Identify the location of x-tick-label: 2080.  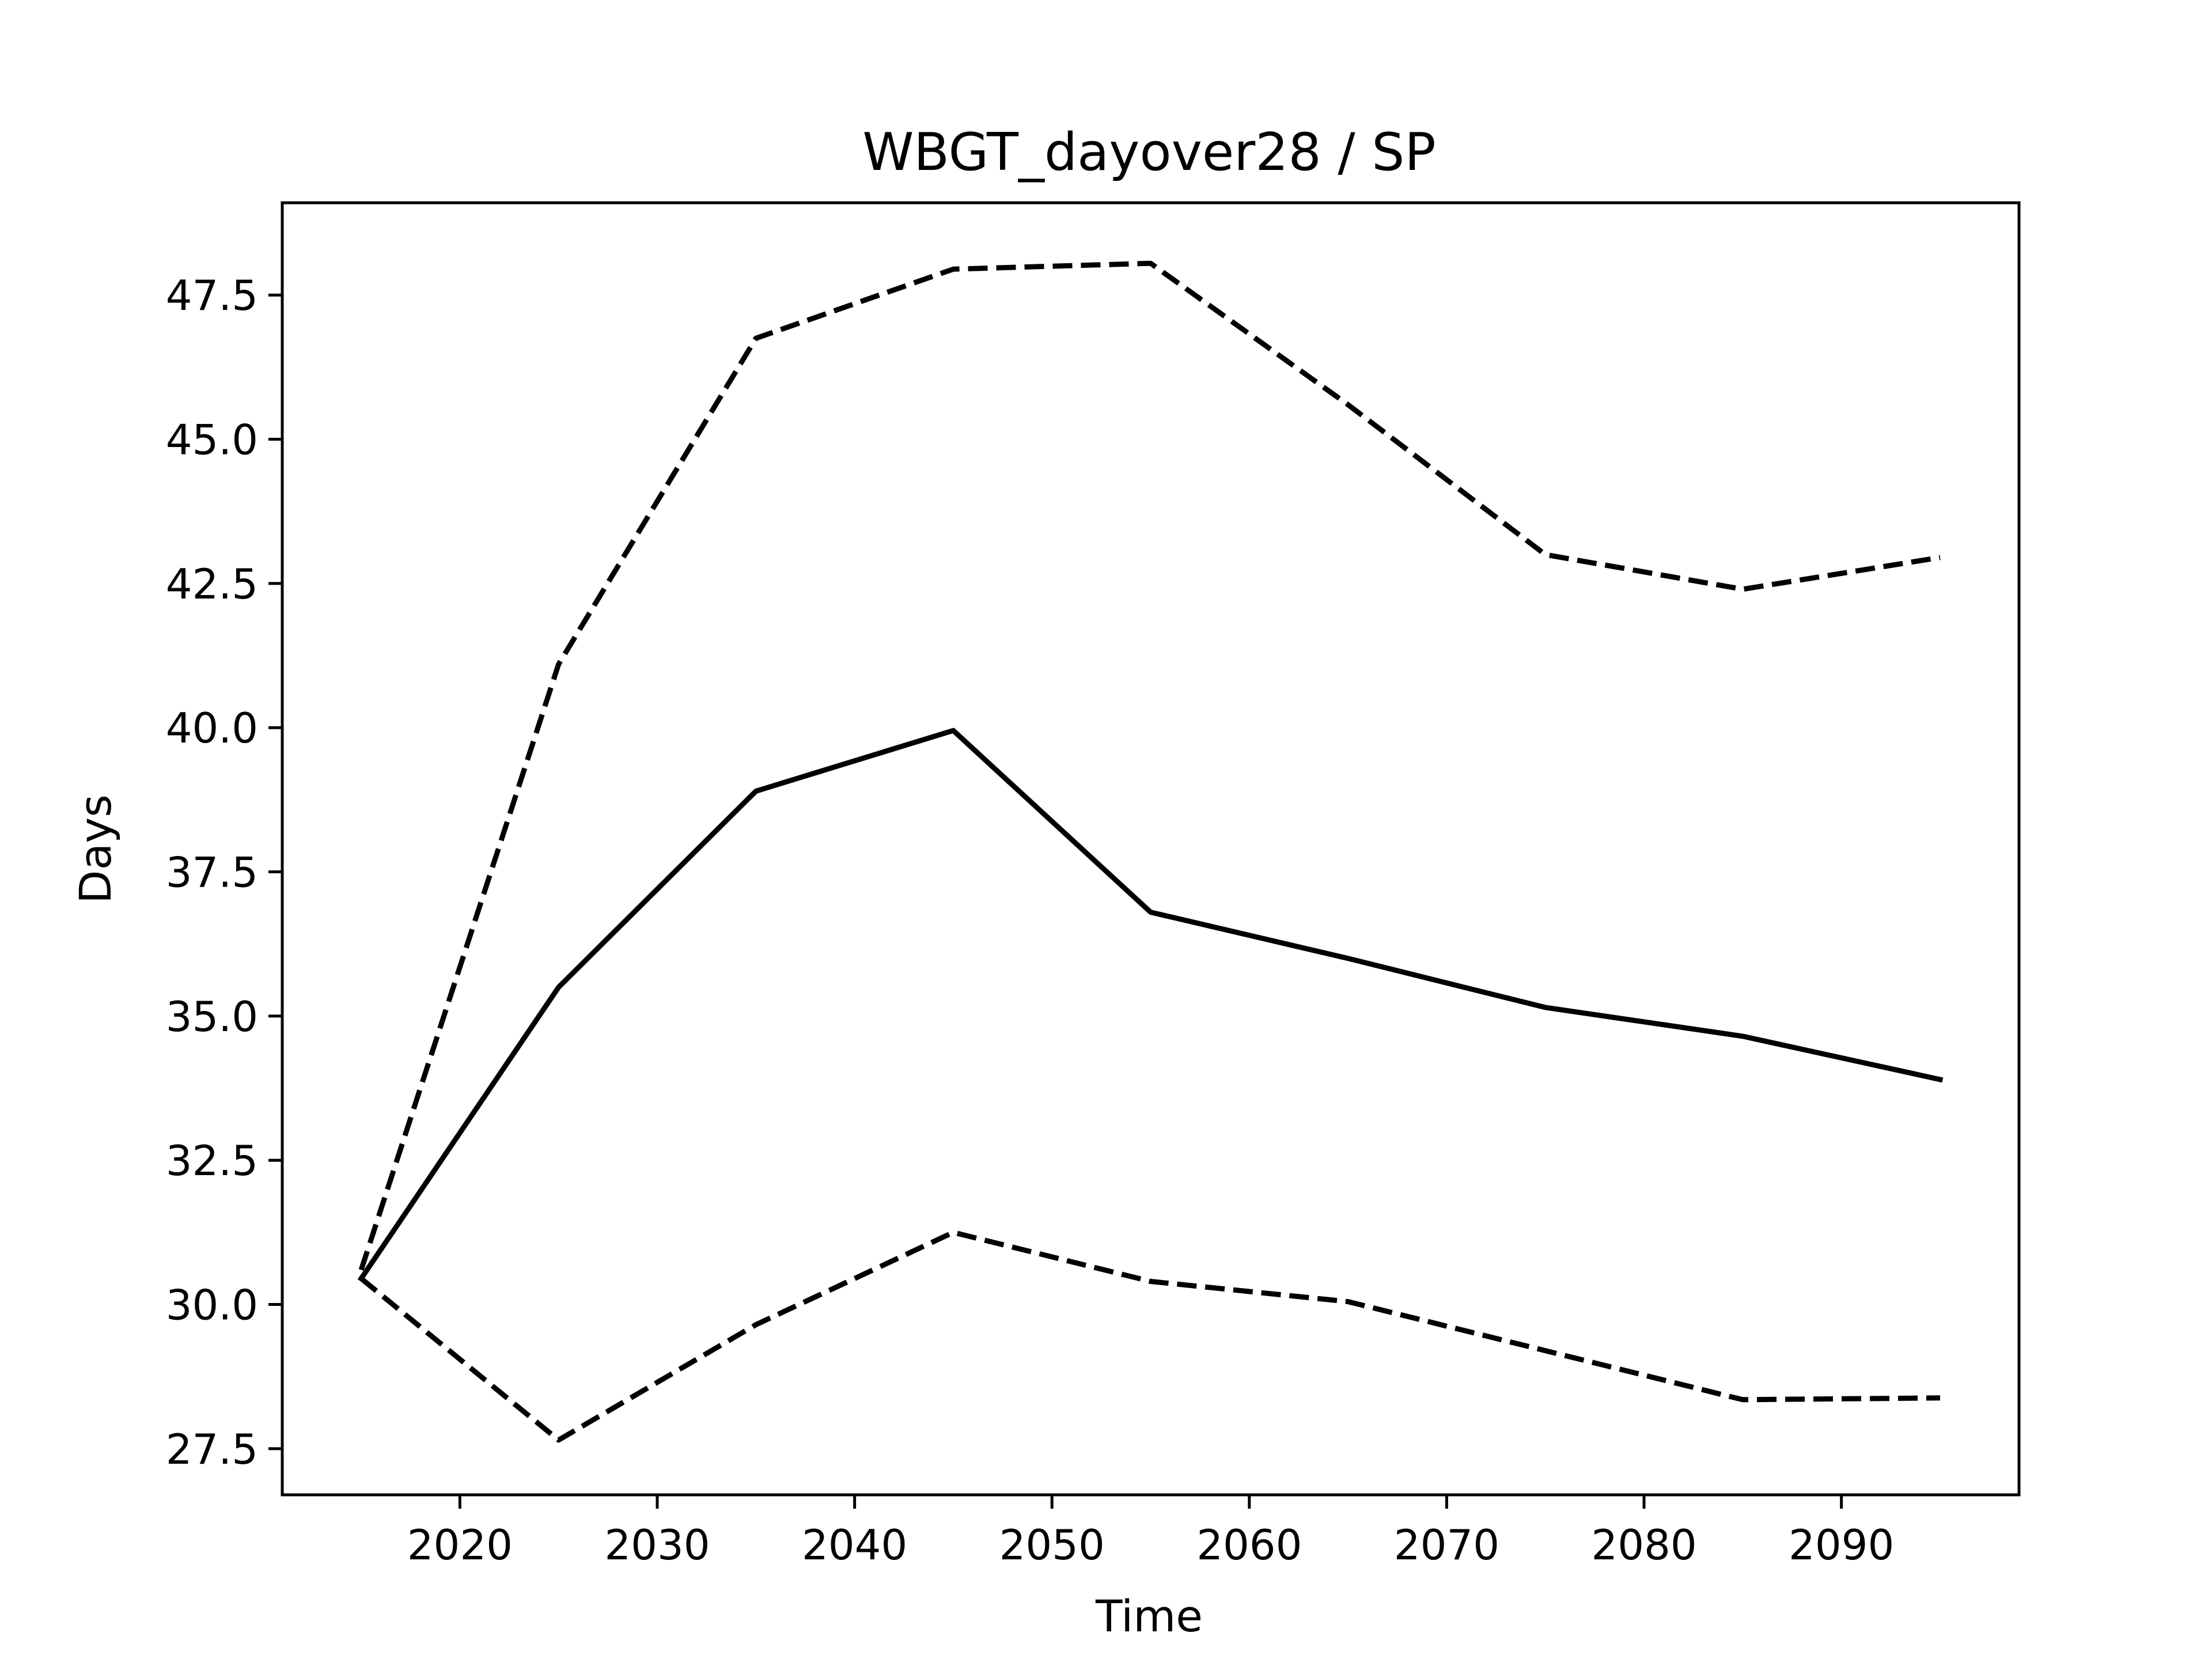
(1643, 1545).